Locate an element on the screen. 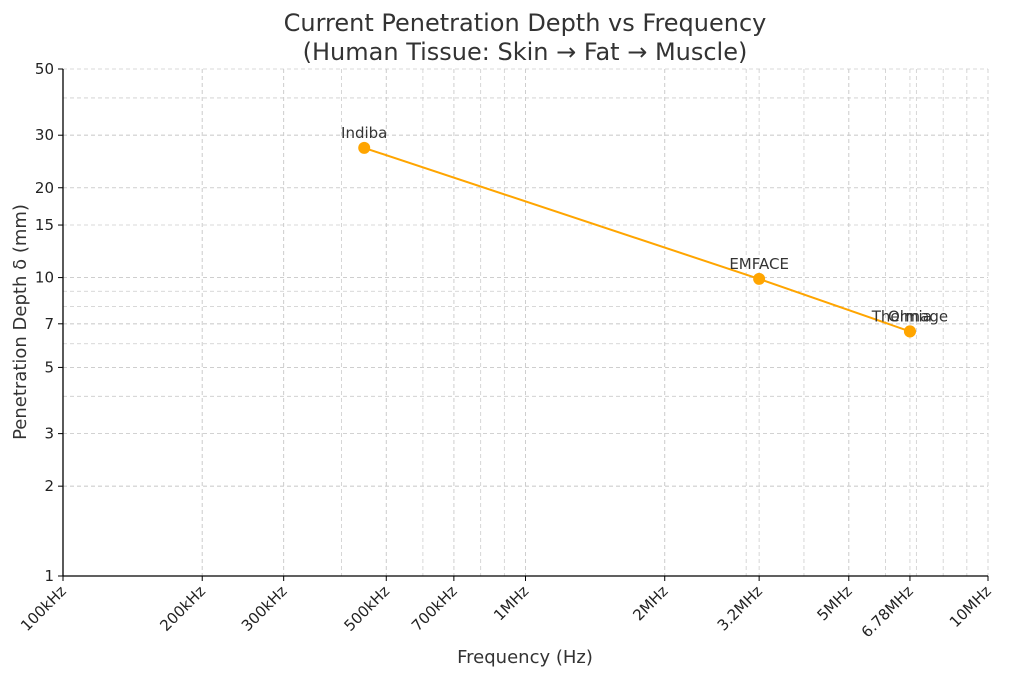 Image resolution: width=1024 pixels, height=679 pixels. x-tick-label: 500kHz is located at coordinates (366, 608).